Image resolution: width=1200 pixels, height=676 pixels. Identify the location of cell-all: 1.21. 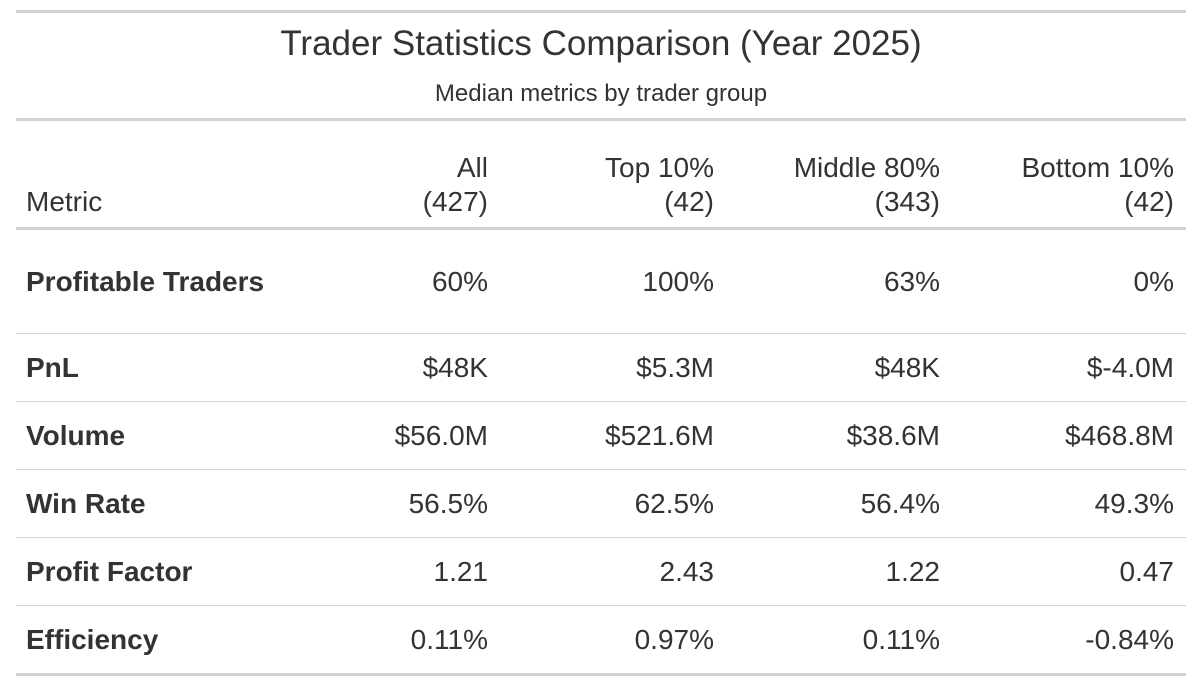
(393, 571).